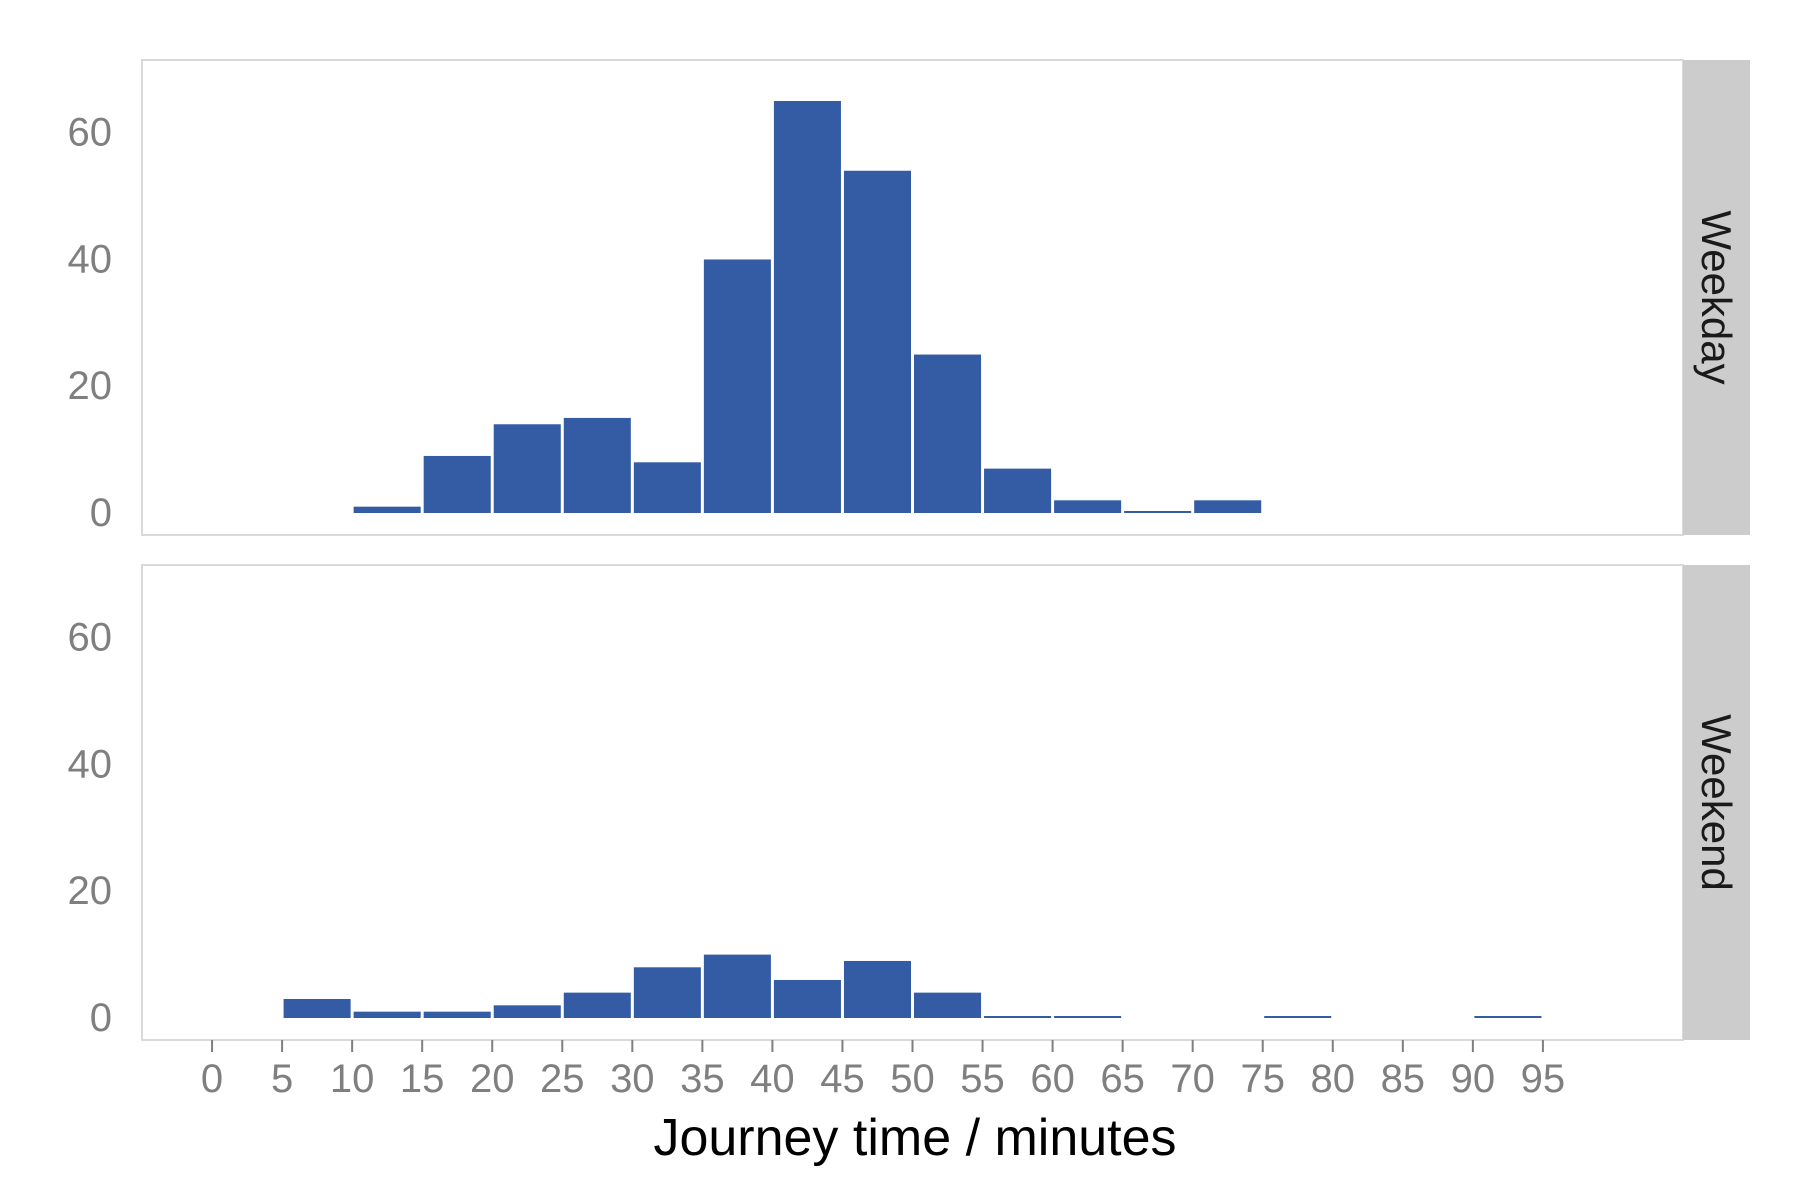  What do you see at coordinates (1473, 1079) in the screenshot?
I see `x-tick-label: 90` at bounding box center [1473, 1079].